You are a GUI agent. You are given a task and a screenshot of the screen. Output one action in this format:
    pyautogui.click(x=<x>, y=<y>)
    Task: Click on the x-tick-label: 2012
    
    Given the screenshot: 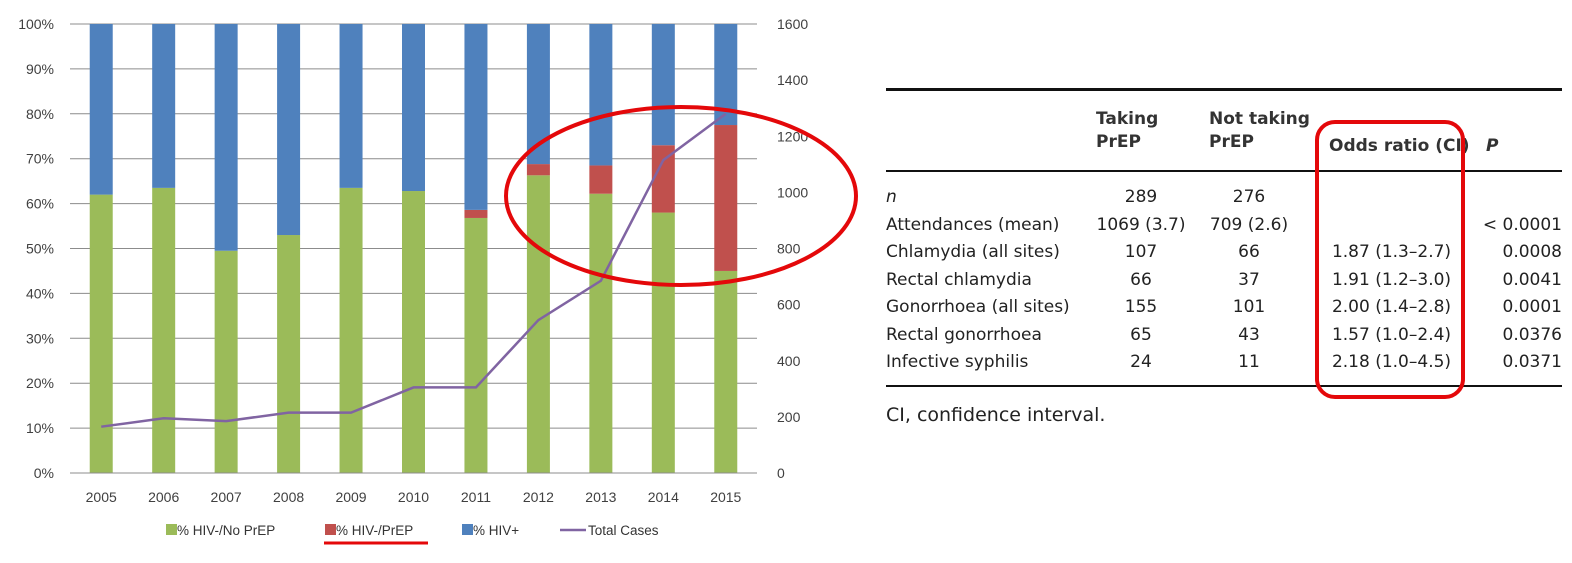 What is the action you would take?
    pyautogui.click(x=538, y=497)
    